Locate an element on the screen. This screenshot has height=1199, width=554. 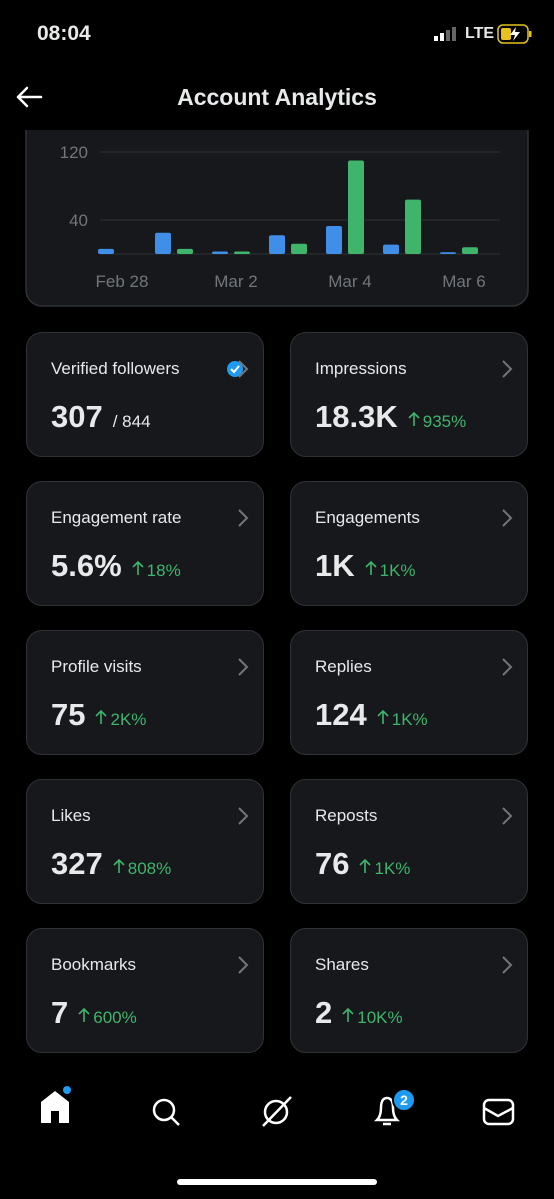
metric-card: Profile visits 75 2K% is located at coordinates (145, 692).